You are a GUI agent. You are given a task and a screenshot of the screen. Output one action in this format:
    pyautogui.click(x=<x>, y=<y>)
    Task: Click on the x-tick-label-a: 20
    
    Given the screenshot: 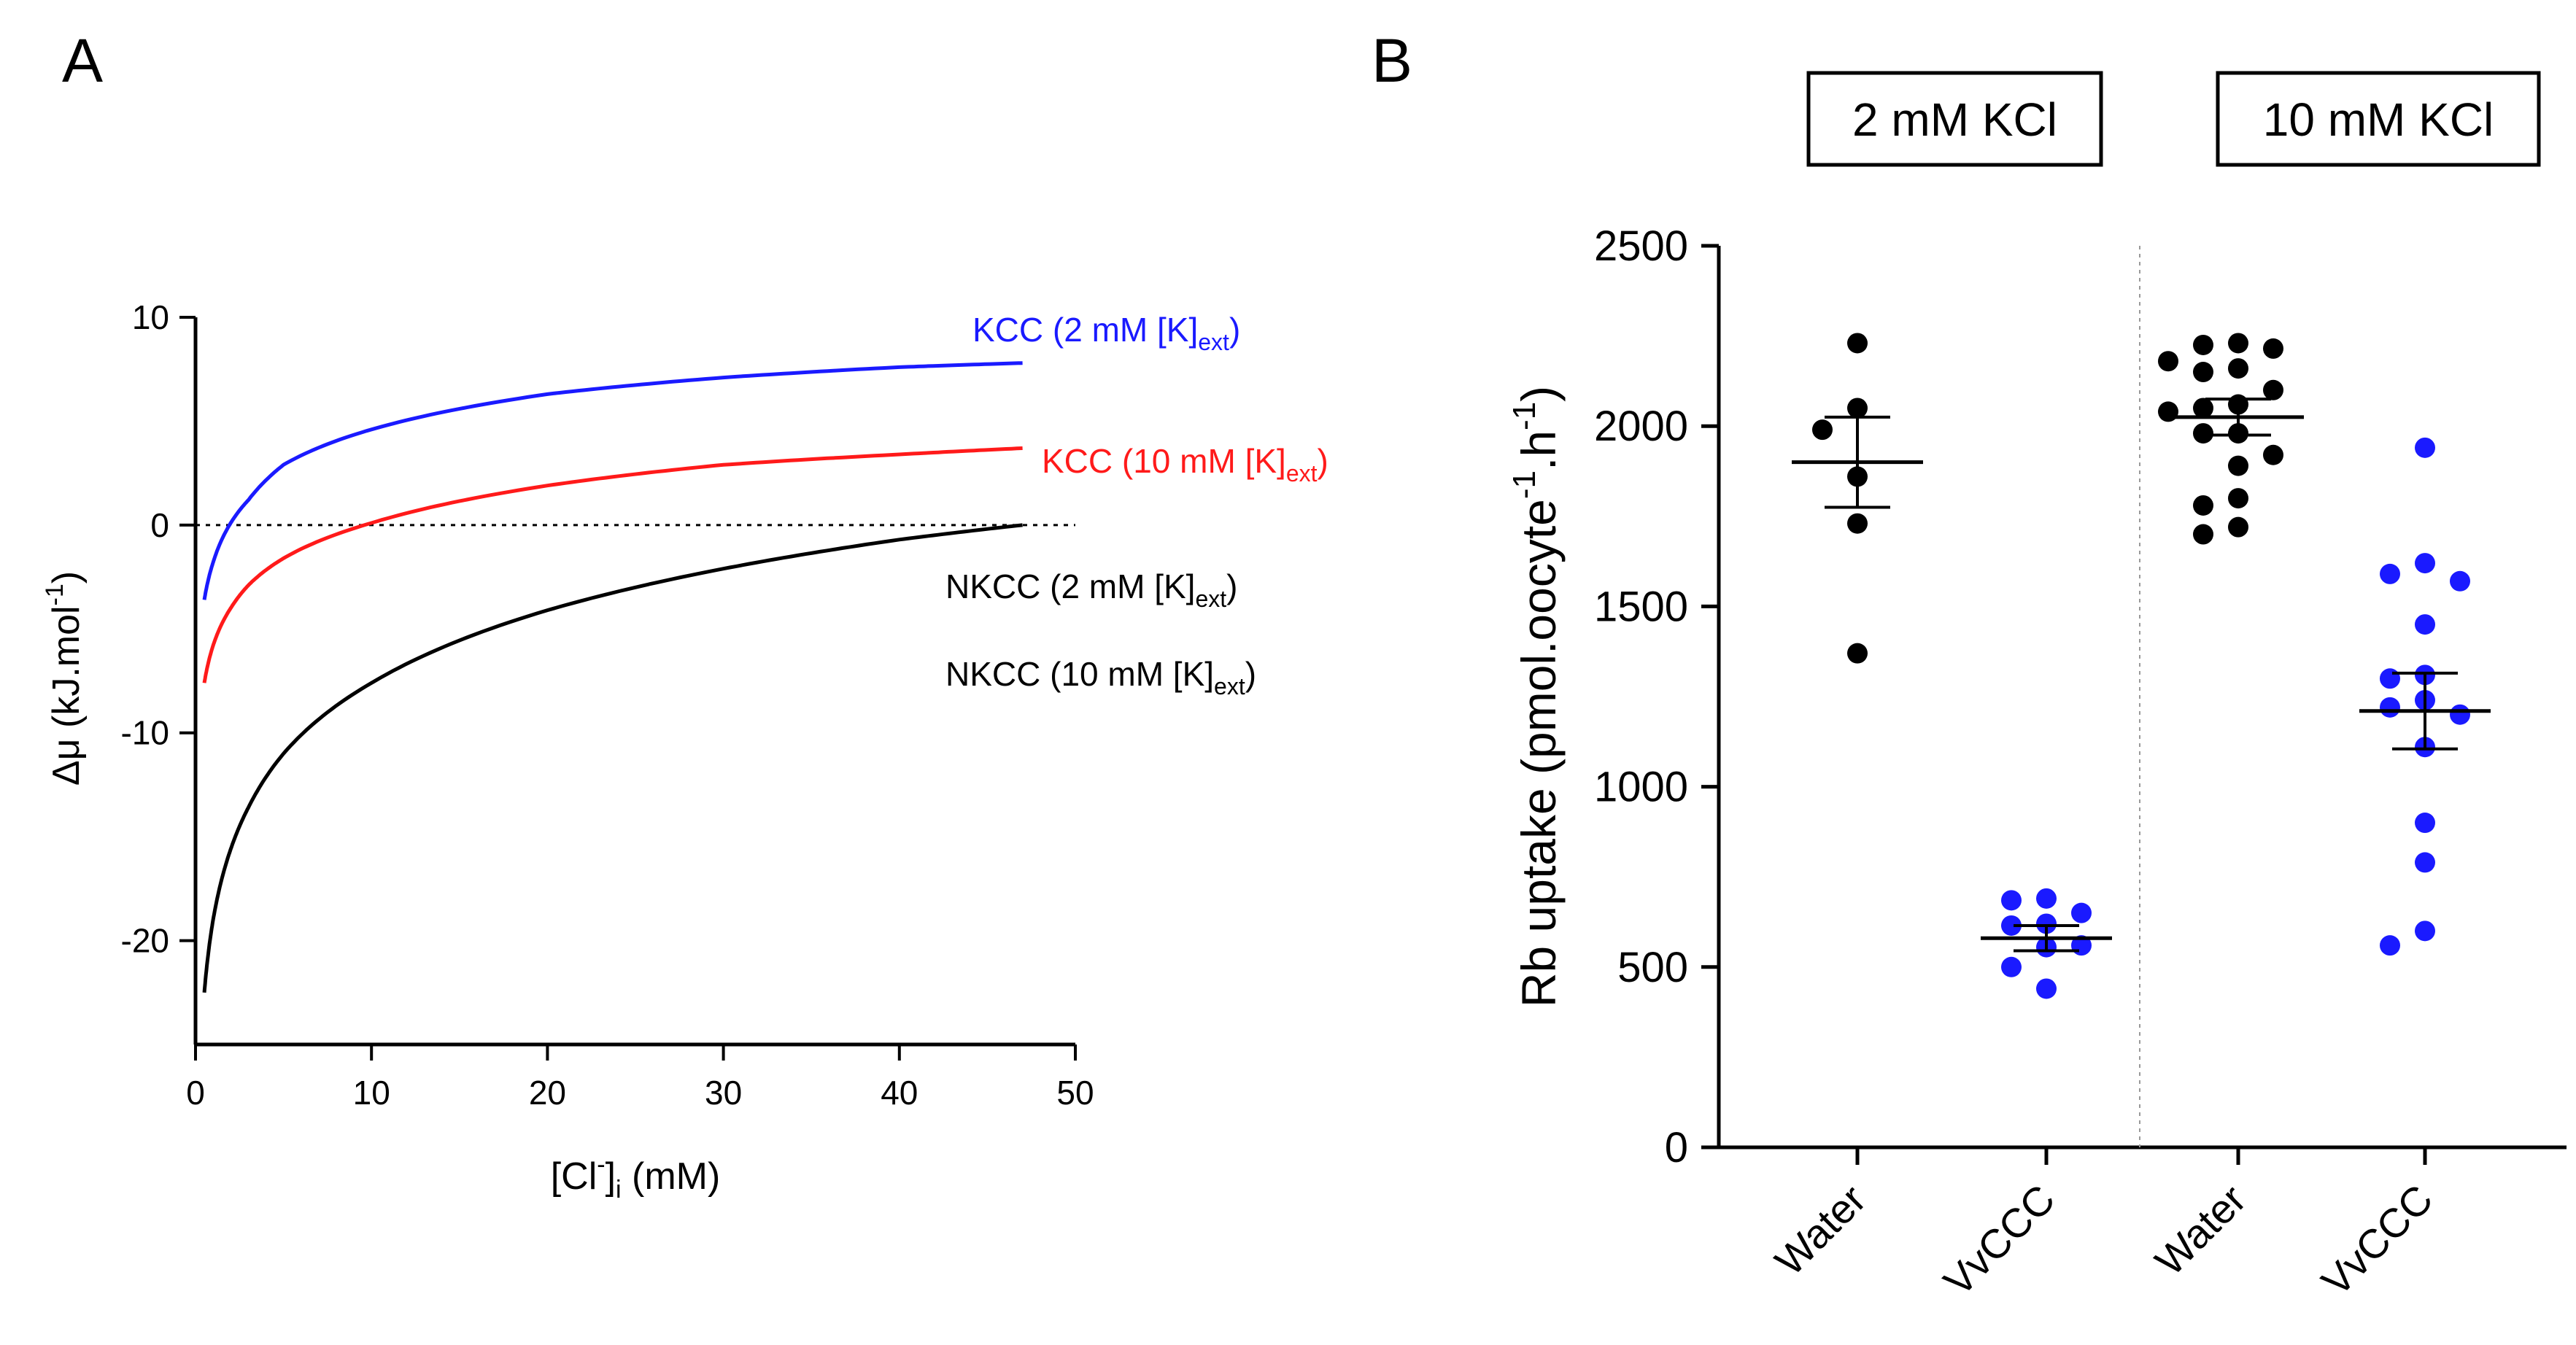 What is the action you would take?
    pyautogui.click(x=547, y=1093)
    